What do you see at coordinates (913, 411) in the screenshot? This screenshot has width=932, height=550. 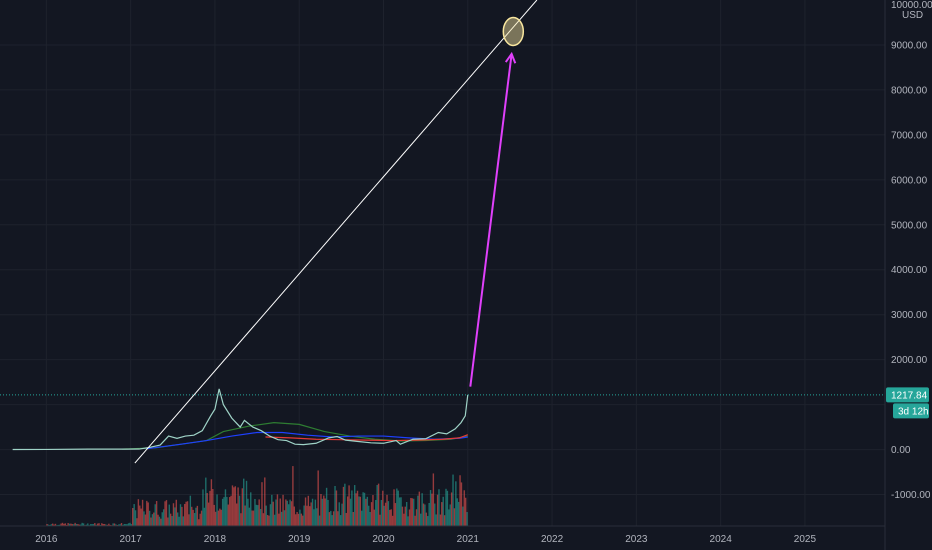 I see `countdown-tag-text: 3d 12h` at bounding box center [913, 411].